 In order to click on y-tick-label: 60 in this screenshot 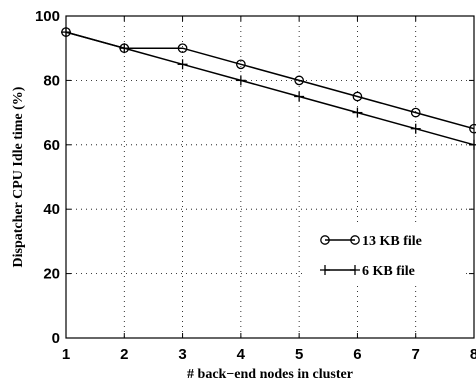, I will do `click(51, 145)`.